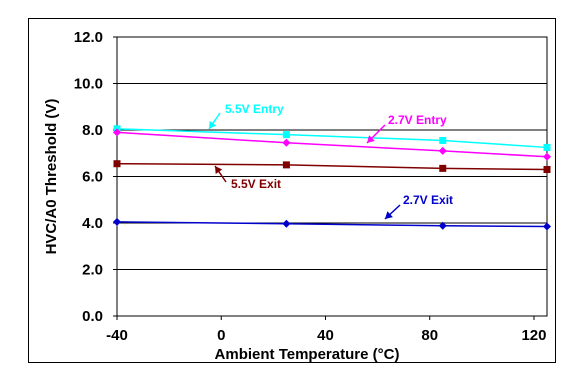 Image resolution: width=585 pixels, height=385 pixels. I want to click on x-axis-title: Ambient Temperature (°C), so click(307, 354).